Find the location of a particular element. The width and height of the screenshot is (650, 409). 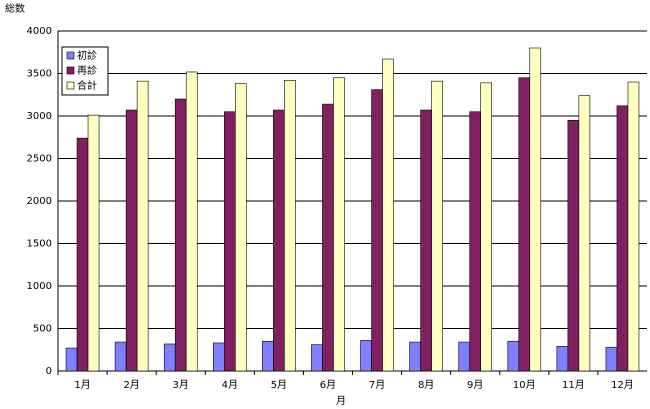

x-tick-label: 12月 is located at coordinates (622, 385).